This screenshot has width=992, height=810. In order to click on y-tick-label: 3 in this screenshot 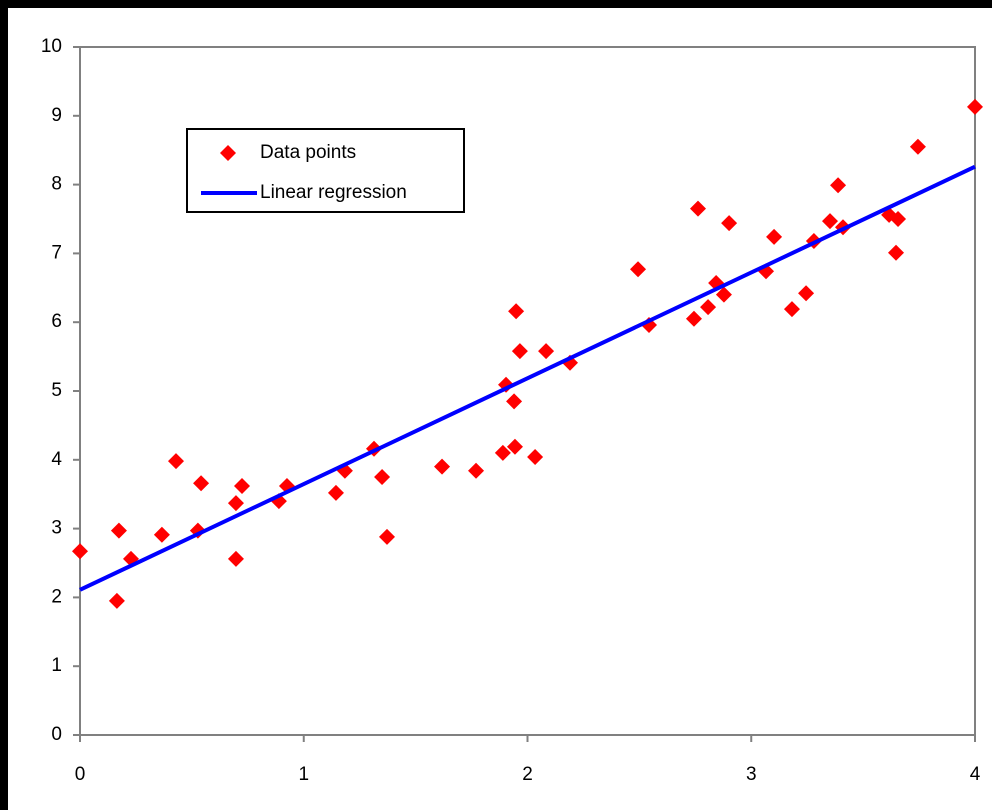, I will do `click(56, 528)`.